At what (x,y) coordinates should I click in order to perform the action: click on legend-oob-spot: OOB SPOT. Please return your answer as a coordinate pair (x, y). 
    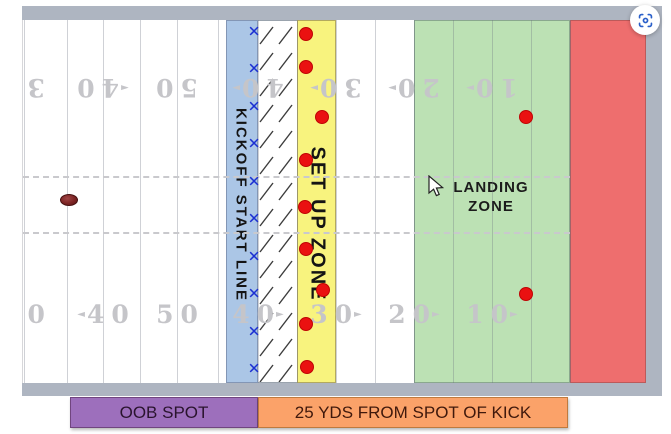
    Looking at the image, I should click on (164, 412).